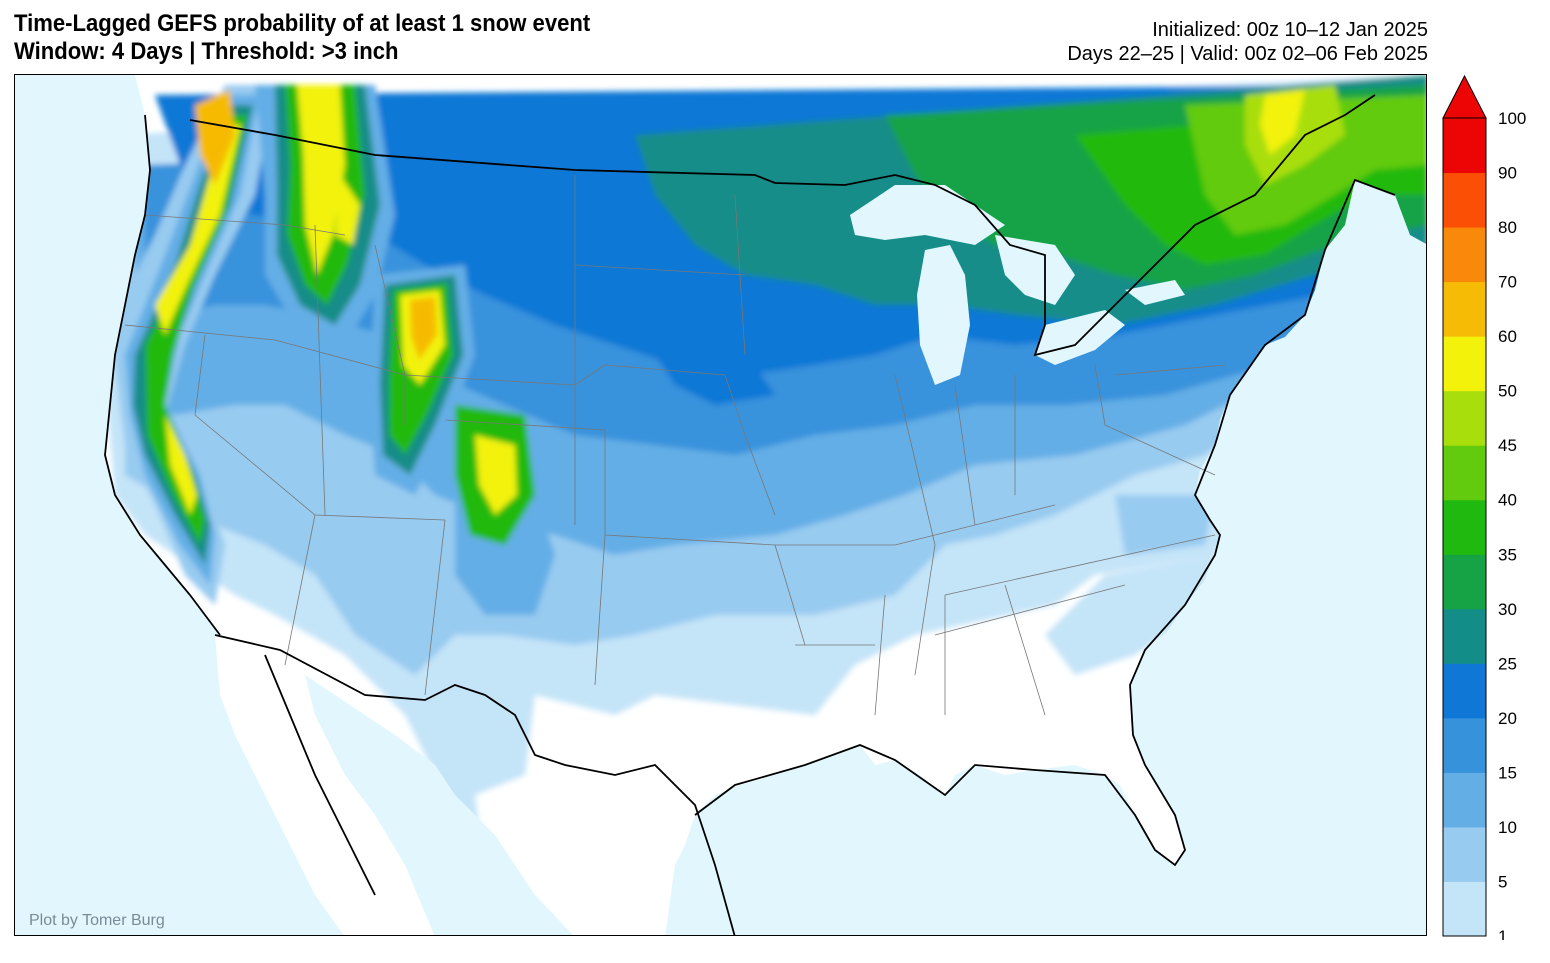 This screenshot has width=1550, height=963. I want to click on colorbar-label-80: 80, so click(1507, 227).